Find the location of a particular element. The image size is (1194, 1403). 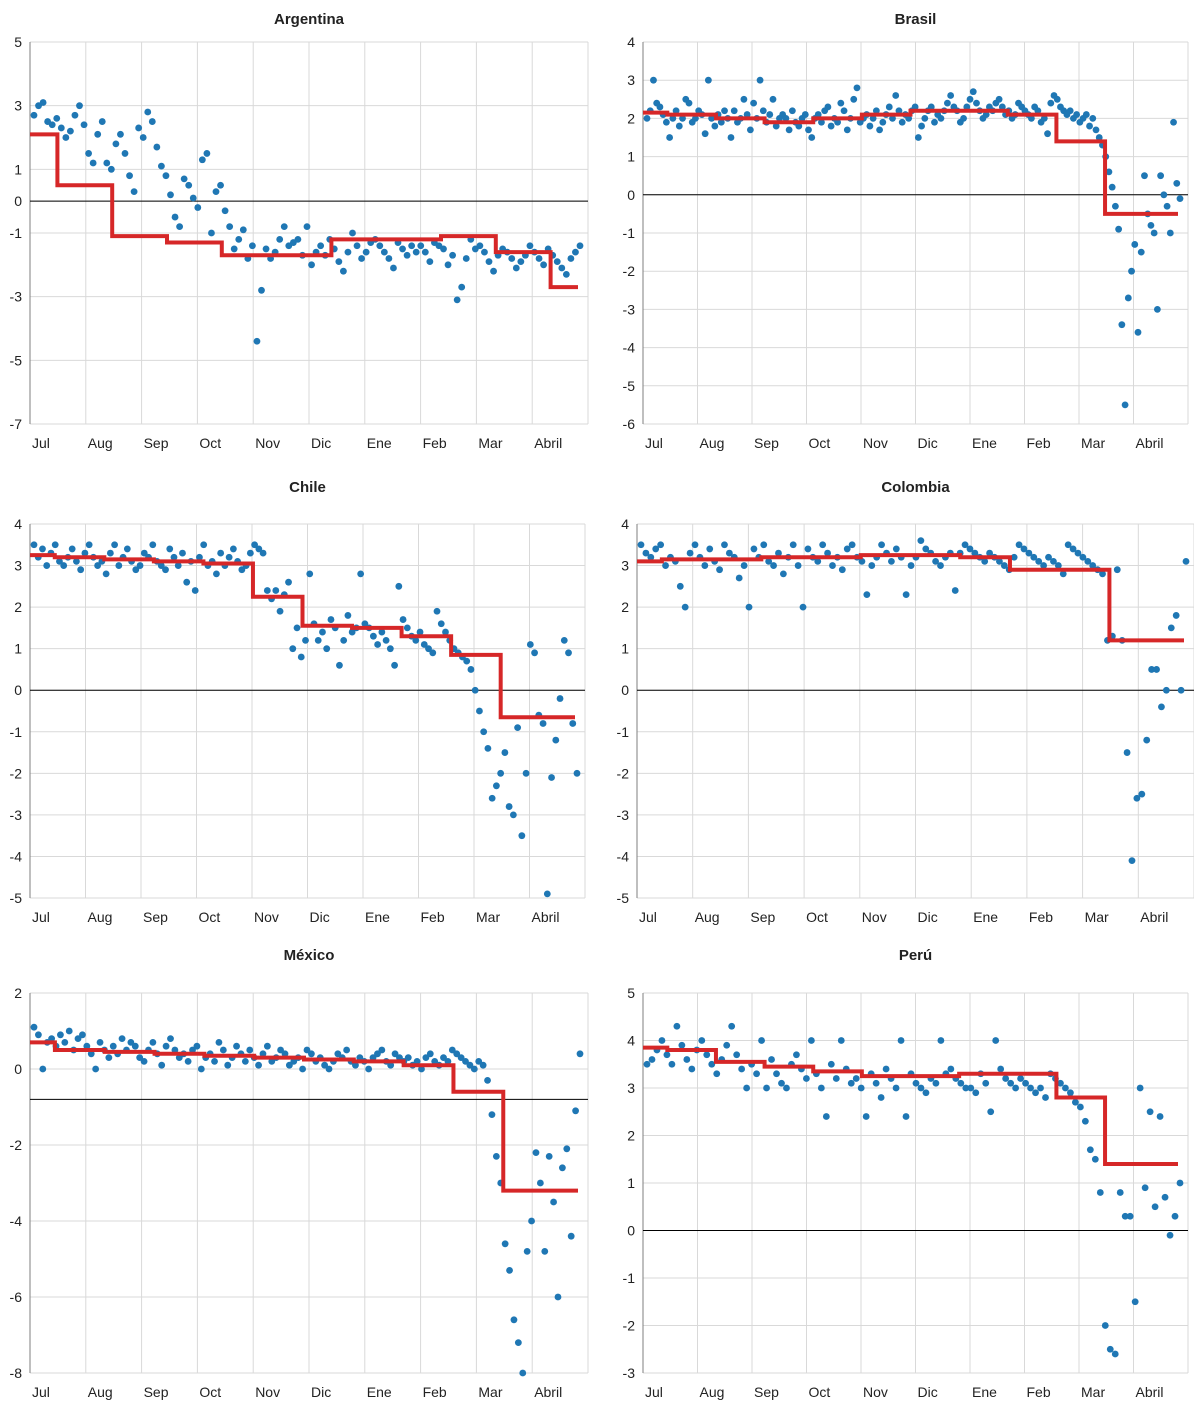

y-tick-label: 1 is located at coordinates (625, 649).